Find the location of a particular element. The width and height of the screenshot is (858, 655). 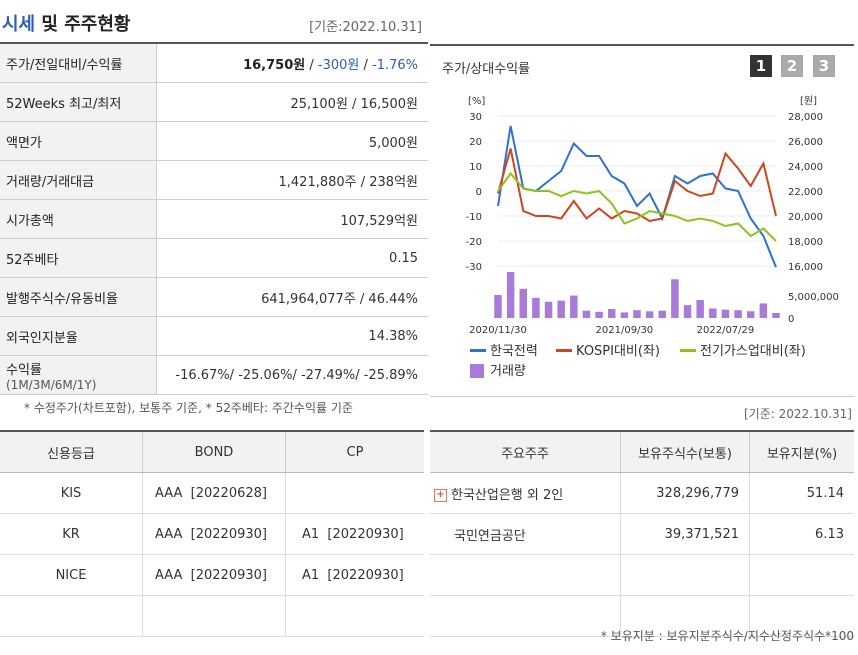

info-value: 0.15 is located at coordinates (292, 258).